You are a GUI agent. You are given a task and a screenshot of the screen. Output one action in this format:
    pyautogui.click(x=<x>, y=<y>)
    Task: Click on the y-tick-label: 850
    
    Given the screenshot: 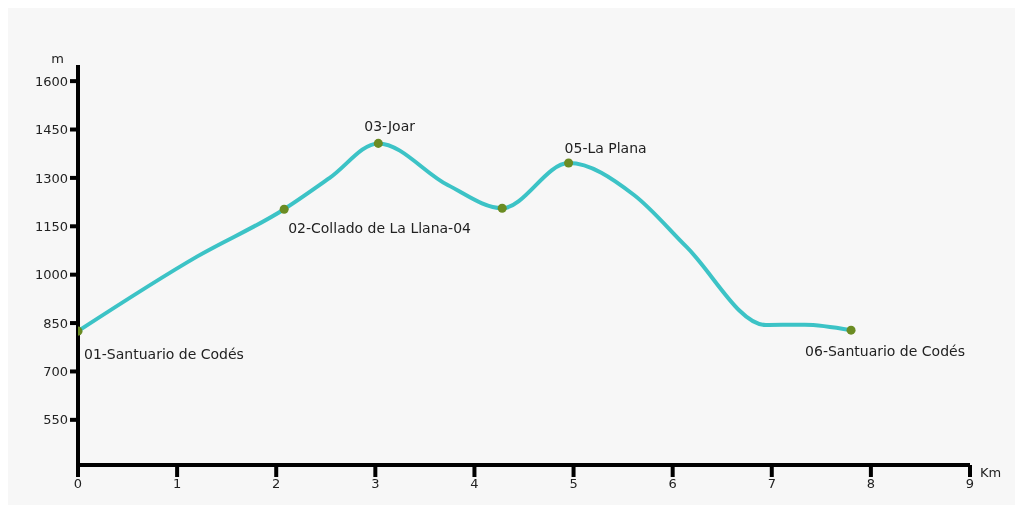 What is the action you would take?
    pyautogui.click(x=55, y=323)
    